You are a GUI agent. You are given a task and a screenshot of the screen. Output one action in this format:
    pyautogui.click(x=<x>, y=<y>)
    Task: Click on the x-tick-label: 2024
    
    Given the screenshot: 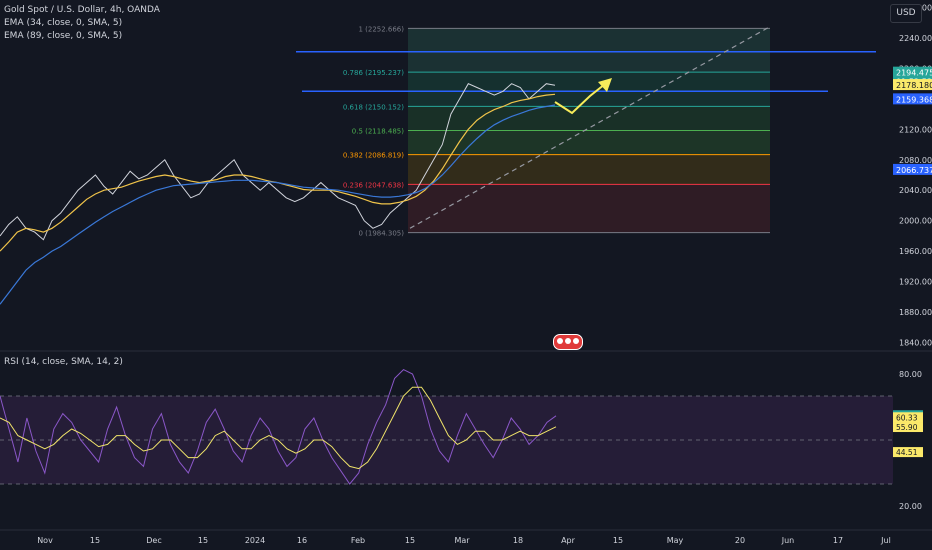 What is the action you would take?
    pyautogui.click(x=255, y=540)
    